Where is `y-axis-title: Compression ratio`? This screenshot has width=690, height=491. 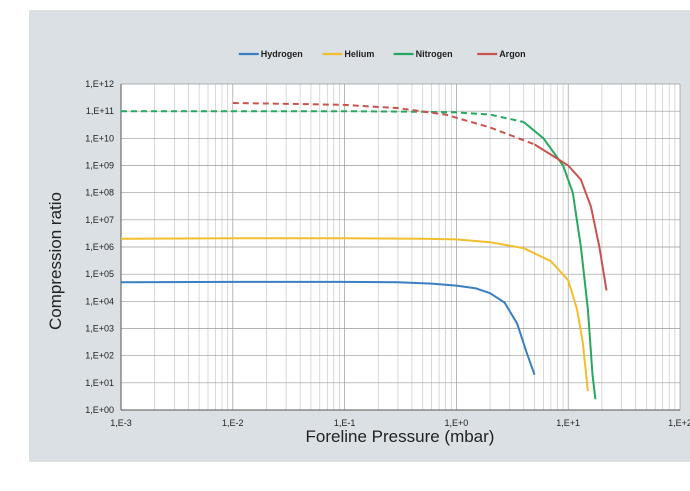 y-axis-title: Compression ratio is located at coordinates (55, 261).